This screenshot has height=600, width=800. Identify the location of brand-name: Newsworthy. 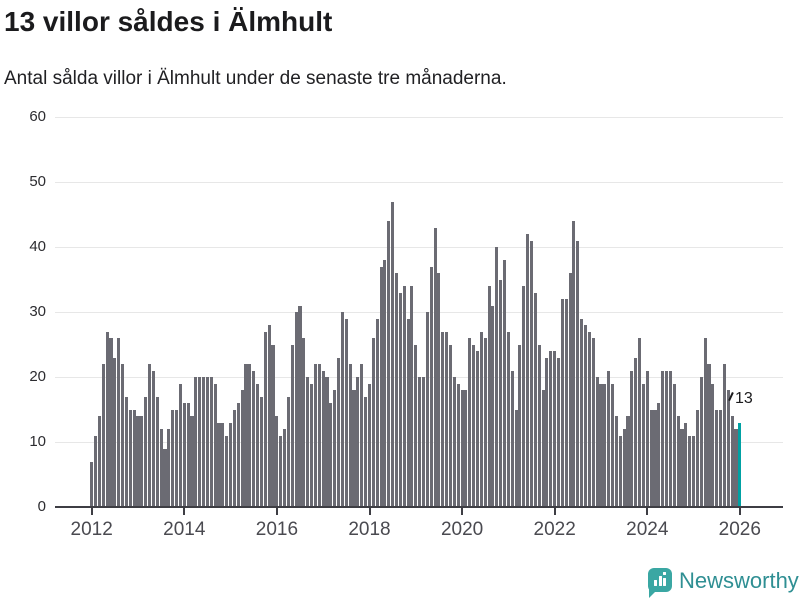
(739, 580).